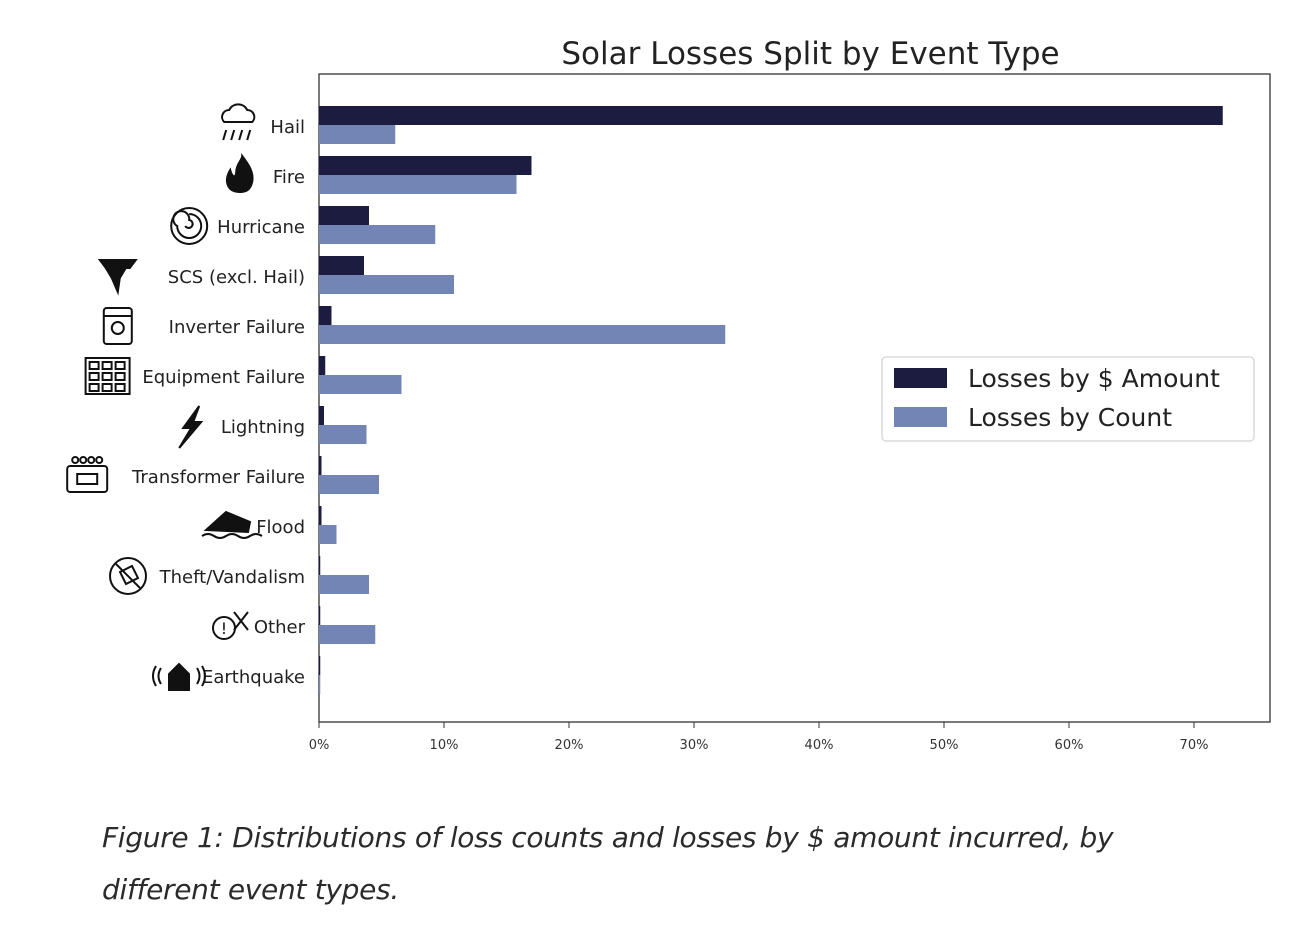 Image resolution: width=1298 pixels, height=930 pixels. What do you see at coordinates (320, 615) in the screenshot?
I see `bar-losses-by-amount-other` at bounding box center [320, 615].